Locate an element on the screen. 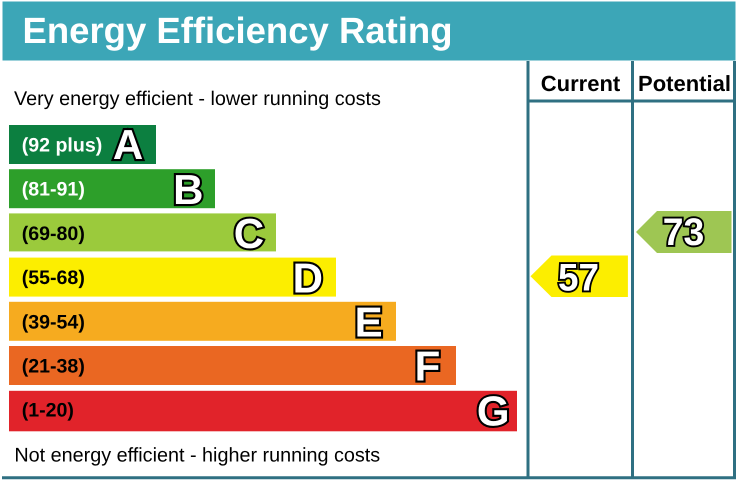 Image resolution: width=738 pixels, height=483 pixels. svg-text: (92 plus) is located at coordinates (62, 146).